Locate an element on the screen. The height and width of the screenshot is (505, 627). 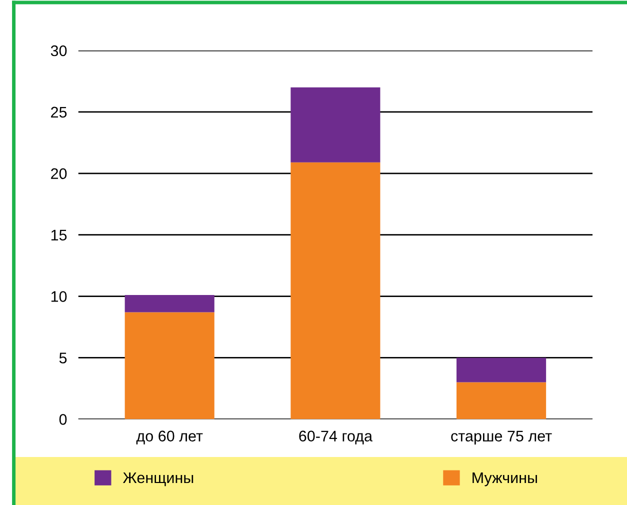
legend-label: Женщины is located at coordinates (158, 479).